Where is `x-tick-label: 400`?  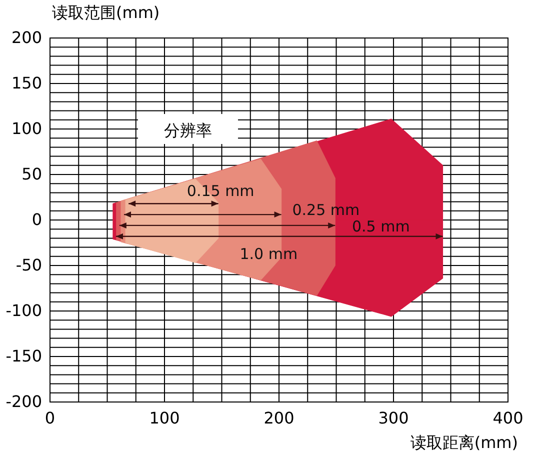
x-tick-label: 400 is located at coordinates (508, 418).